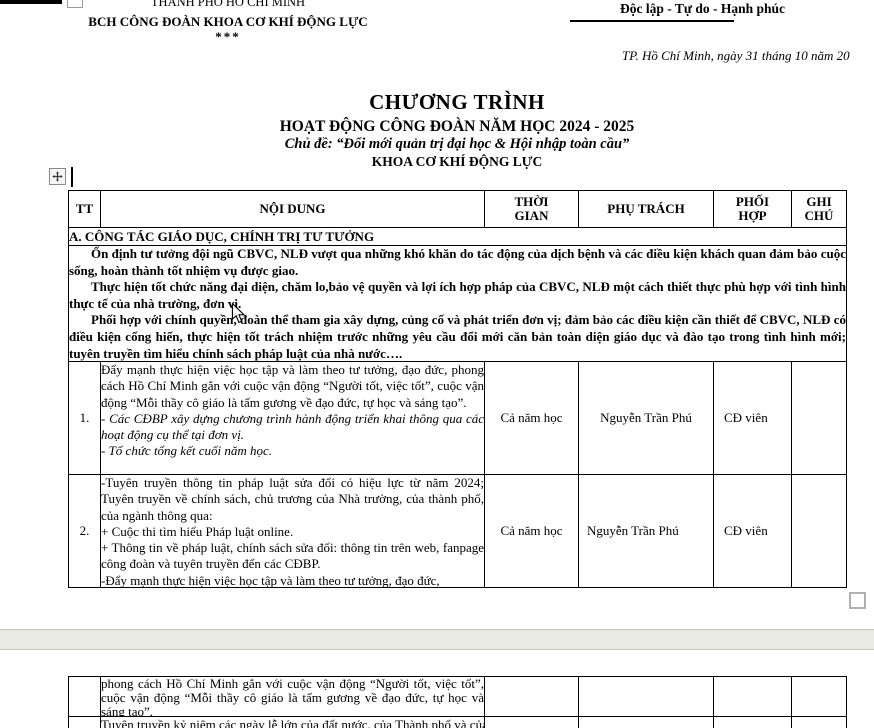  What do you see at coordinates (457, 102) in the screenshot?
I see `document-title: CHƯƠNG TRÌNH` at bounding box center [457, 102].